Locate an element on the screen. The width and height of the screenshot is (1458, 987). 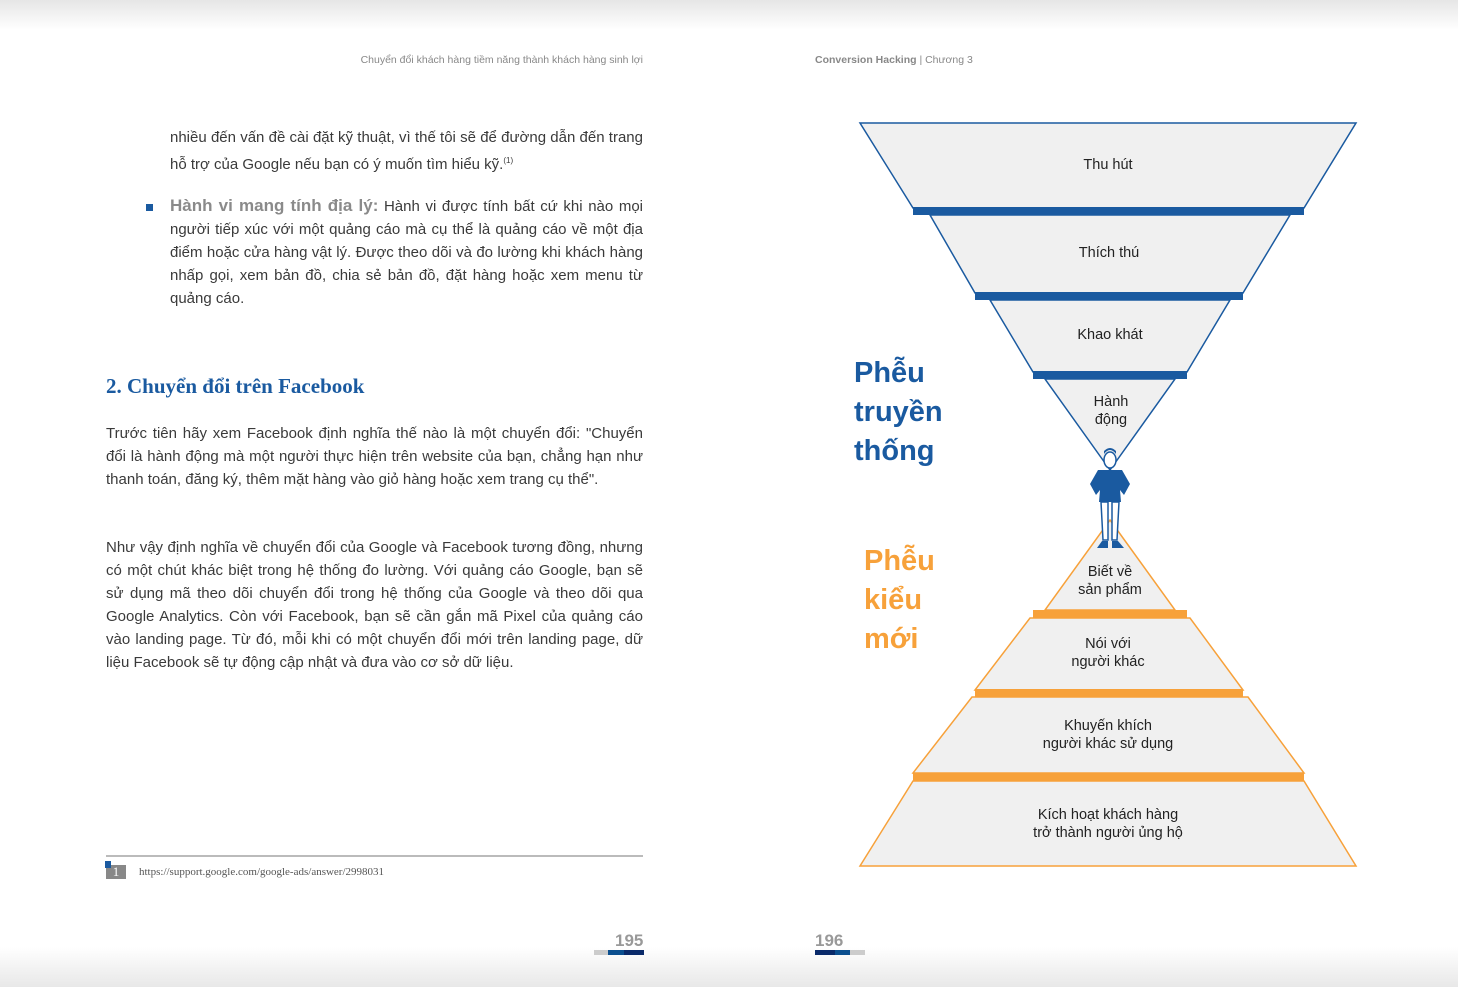
label-line: Biết về is located at coordinates (1110, 572).